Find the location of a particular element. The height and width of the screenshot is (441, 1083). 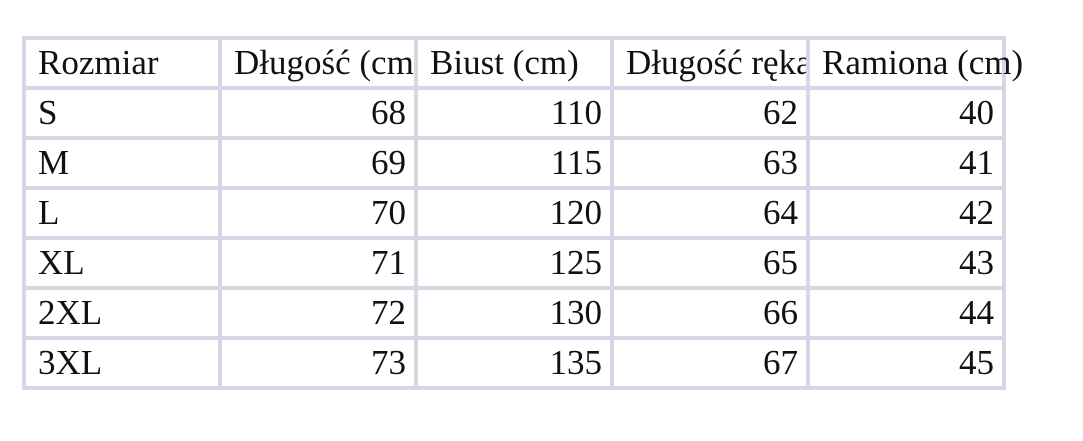

cell-length: 69 is located at coordinates (318, 163).